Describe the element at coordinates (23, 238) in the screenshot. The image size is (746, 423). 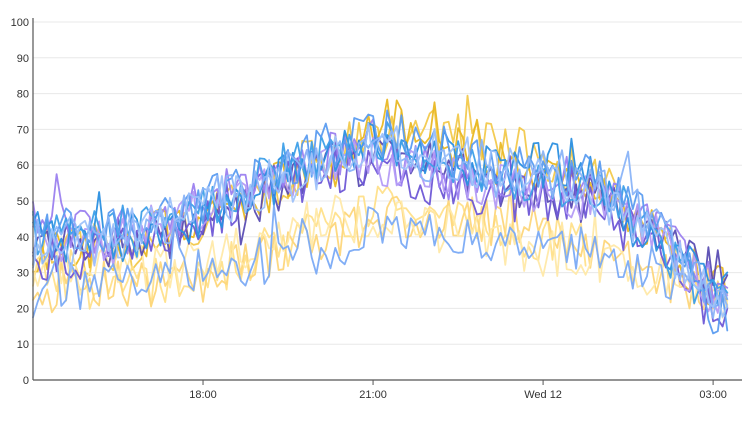
I see `y-tick-label: 40` at that location.